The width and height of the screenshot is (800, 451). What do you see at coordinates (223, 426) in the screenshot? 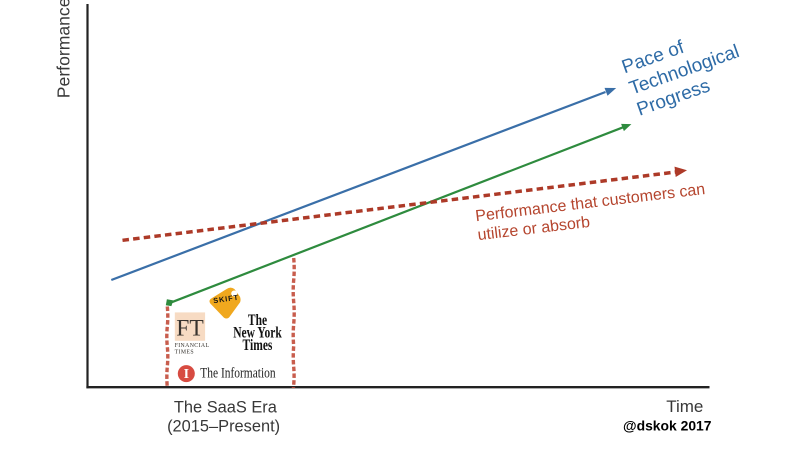
I see `svg-text: (2015–Present)` at bounding box center [223, 426].